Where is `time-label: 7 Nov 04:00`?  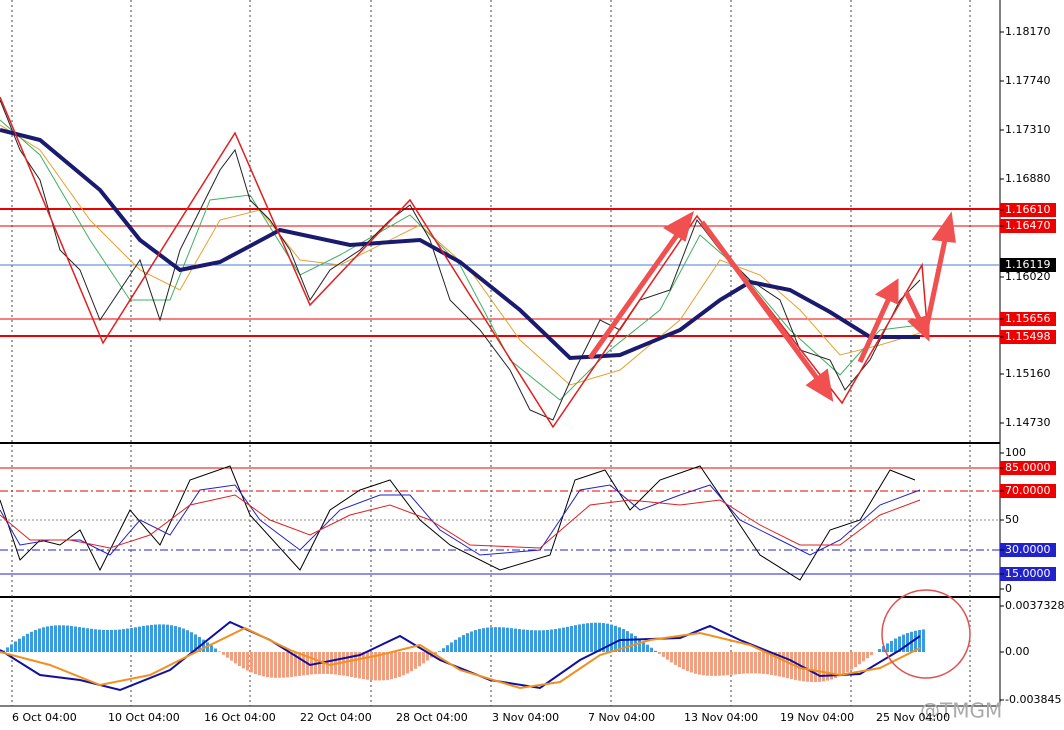
time-label: 7 Nov 04:00 is located at coordinates (621, 717).